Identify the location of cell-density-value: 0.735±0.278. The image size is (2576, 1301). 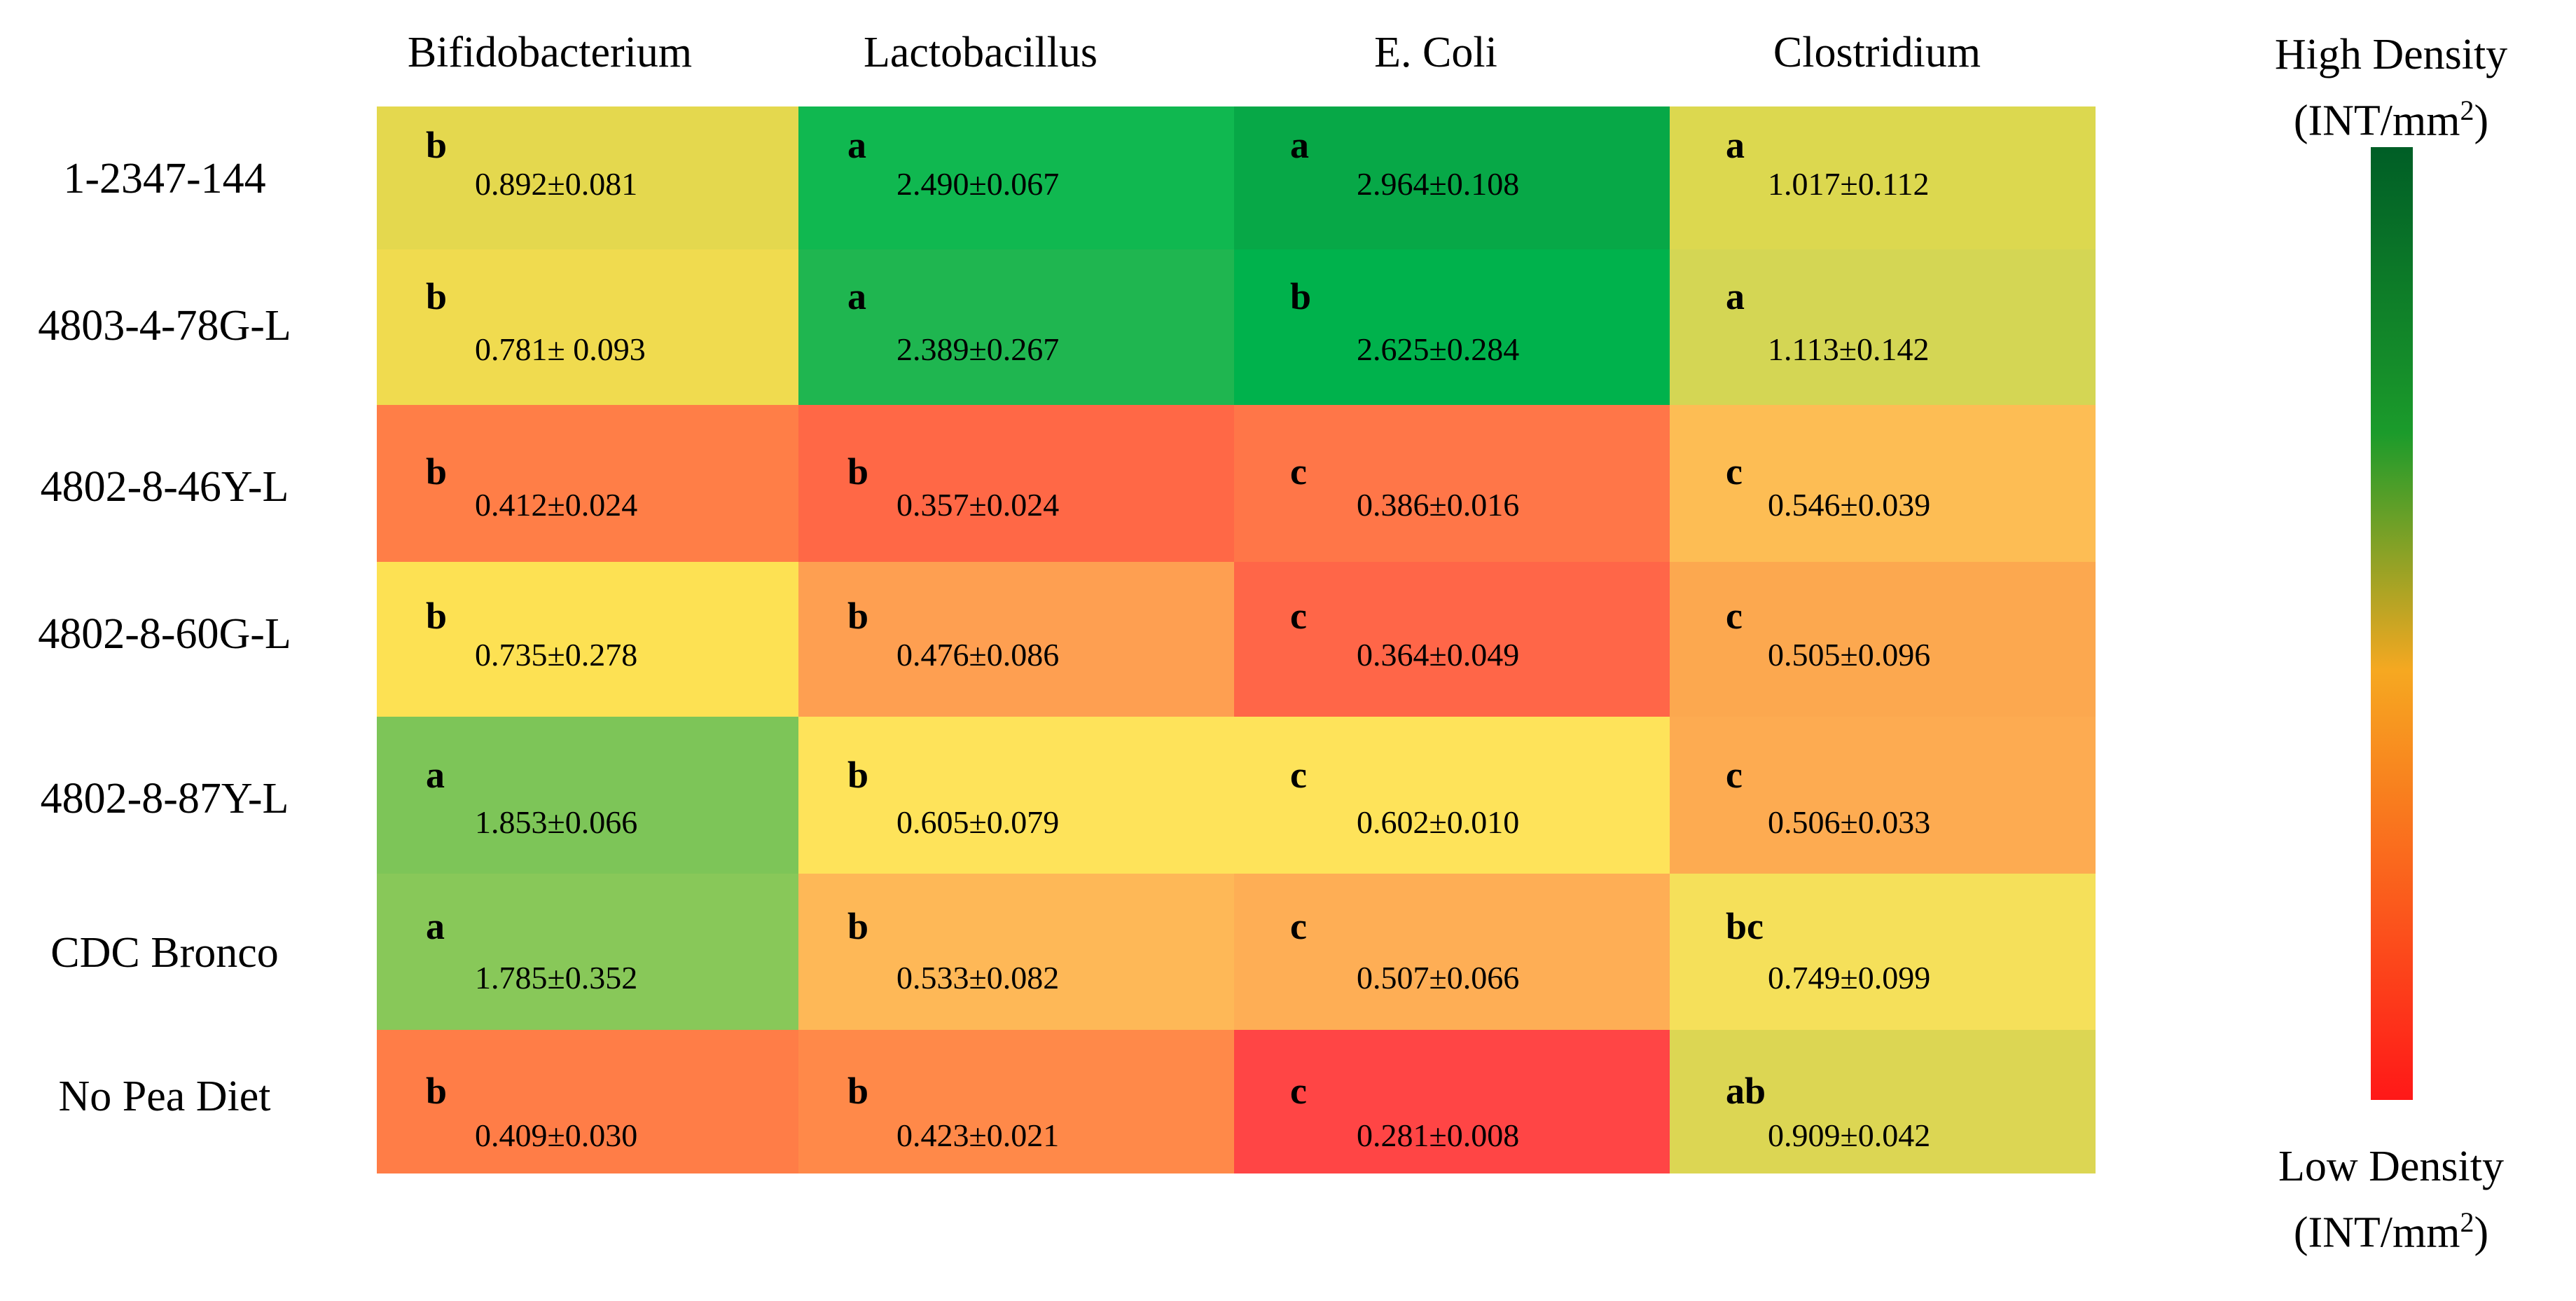
(556, 655).